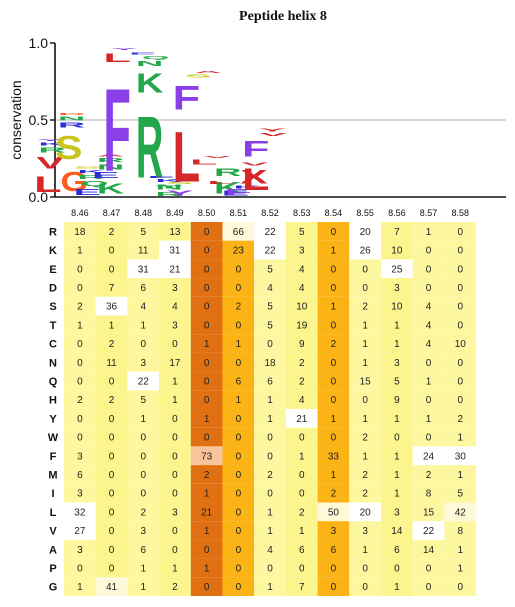 Image resolution: width=515 pixels, height=607 pixels. I want to click on table-cell-value: 8, so click(429, 494).